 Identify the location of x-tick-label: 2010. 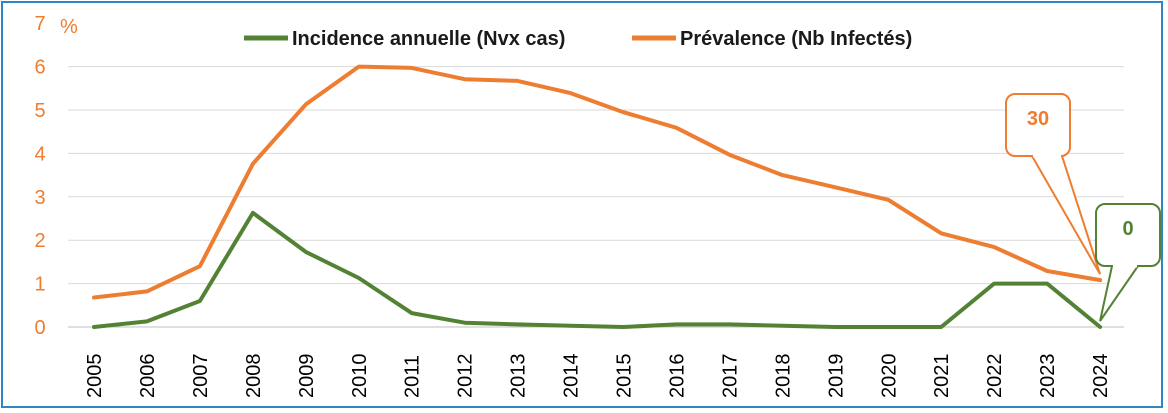
(360, 376).